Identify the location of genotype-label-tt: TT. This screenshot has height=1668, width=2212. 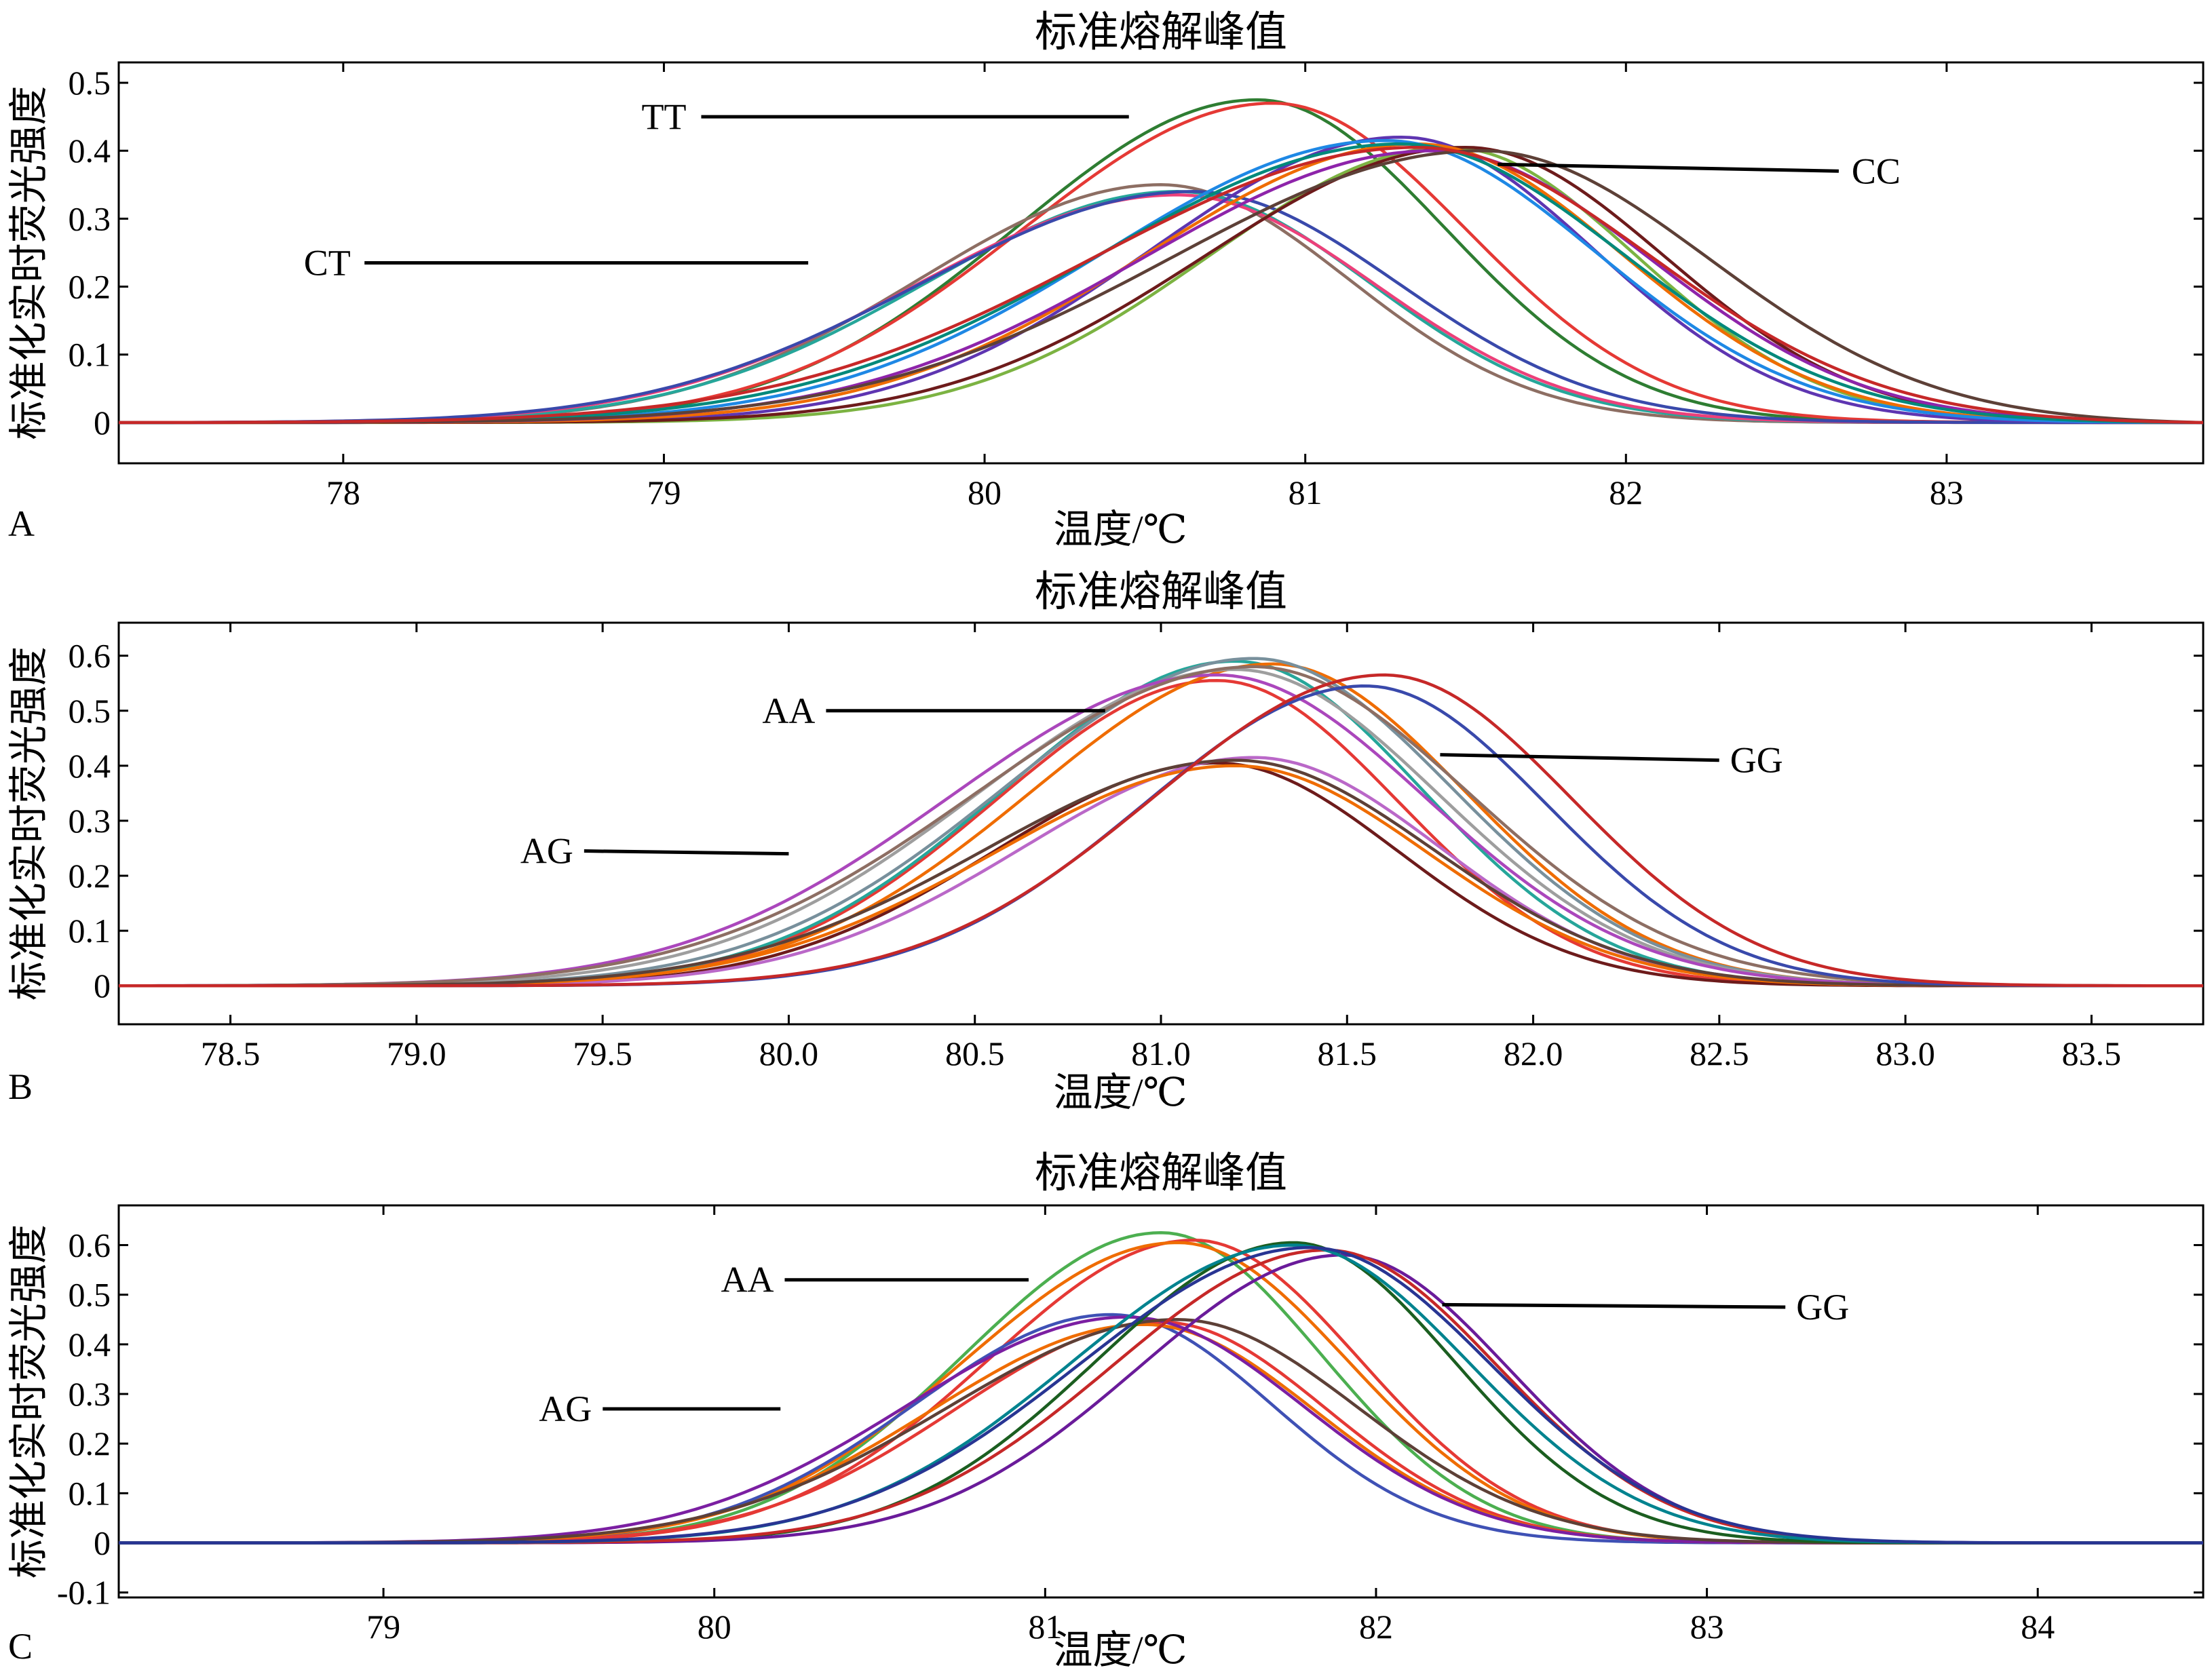
(663, 116).